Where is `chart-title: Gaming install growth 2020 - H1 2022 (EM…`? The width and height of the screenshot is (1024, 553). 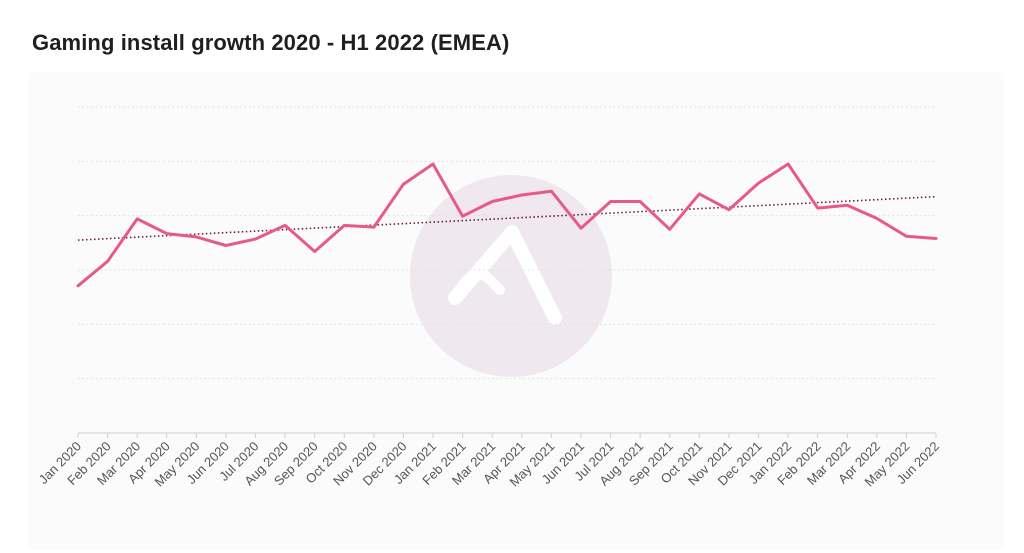 chart-title: Gaming install growth 2020 - H1 2022 (EM… is located at coordinates (271, 42).